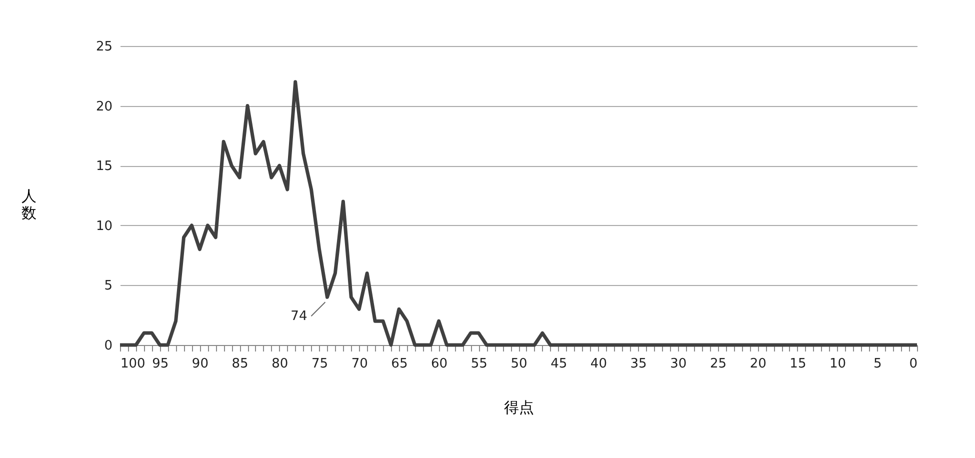 The image size is (975, 458). What do you see at coordinates (519, 407) in the screenshot?
I see `x-axis-title: 得点` at bounding box center [519, 407].